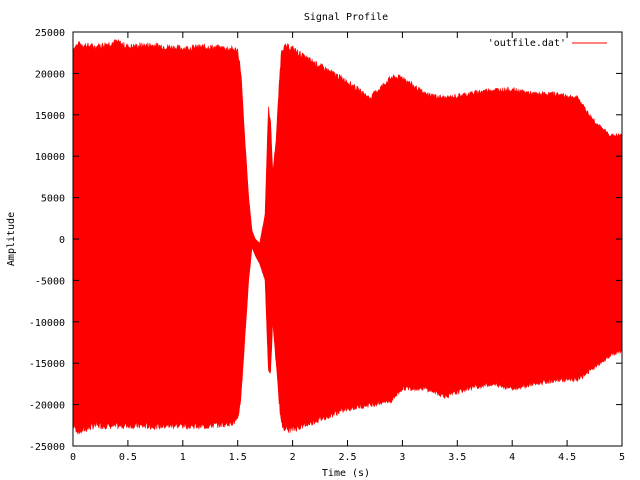 The image size is (640, 480). Describe the element at coordinates (47, 323) in the screenshot. I see `y-tick-label: -10000` at that location.